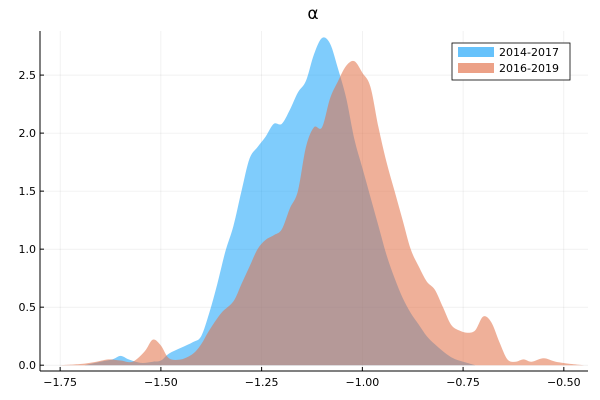 The image size is (600, 400). I want to click on y-ticks: 0.0 0.5 1.0 1.5 2.0 2.5, so click(31, 220).